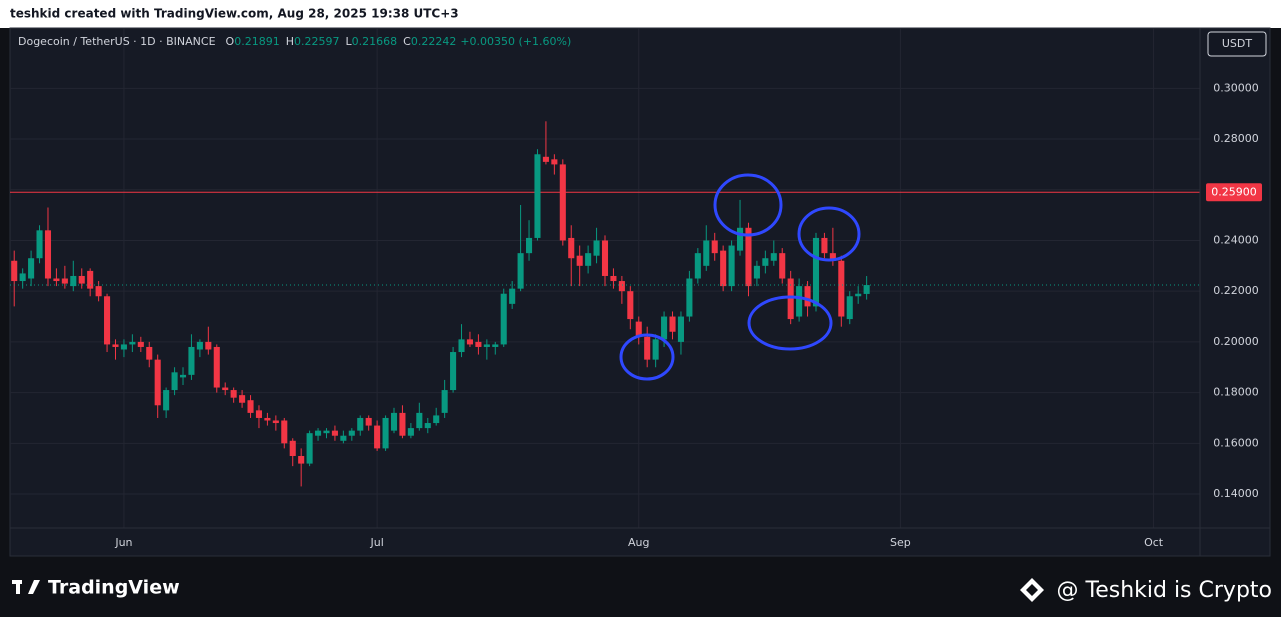 Image resolution: width=1281 pixels, height=617 pixels. I want to click on chart-title: Dogecoin / TetherUS · 1D · BINANCE, so click(117, 41).